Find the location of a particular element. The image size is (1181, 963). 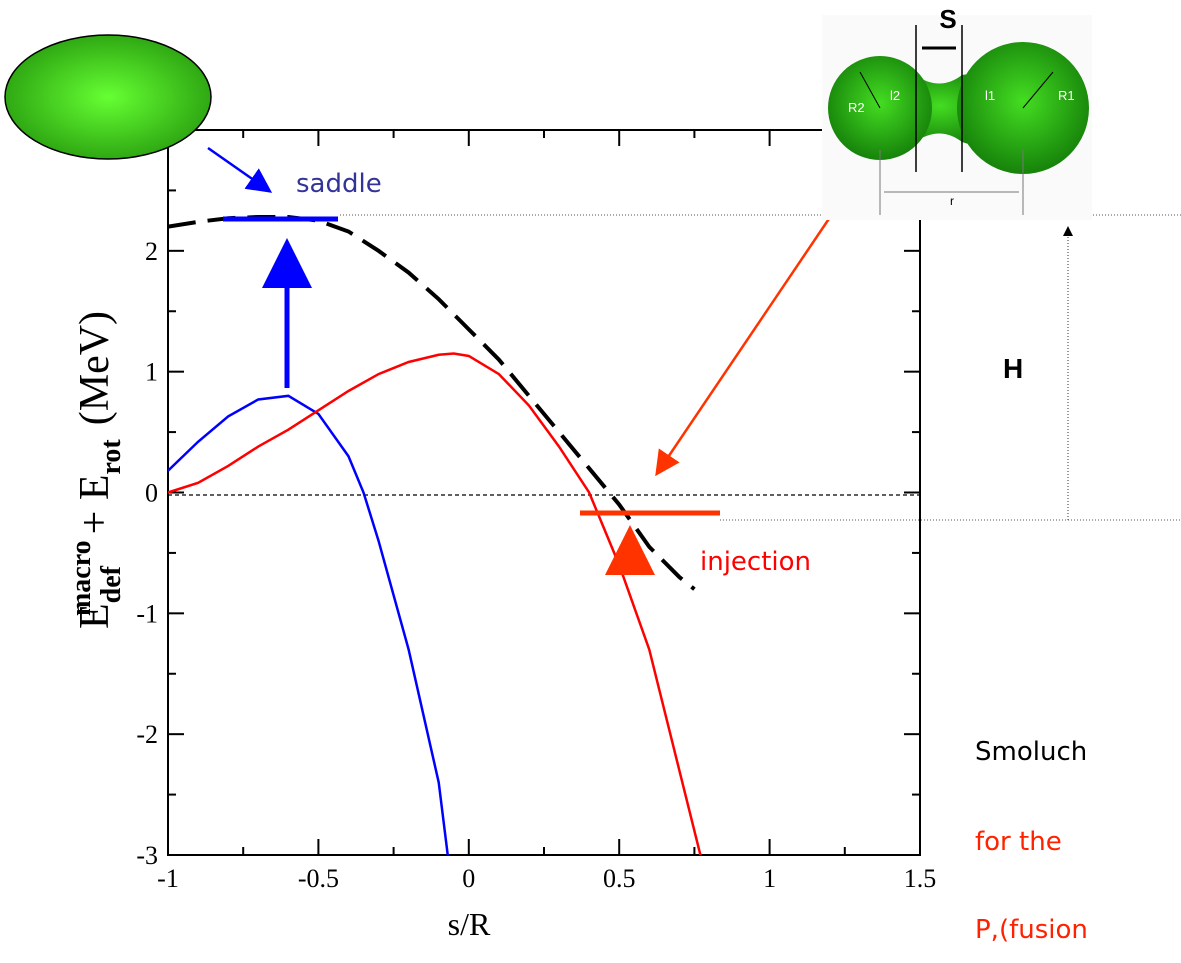

x-tick-label: -0.5 is located at coordinates (318, 878).